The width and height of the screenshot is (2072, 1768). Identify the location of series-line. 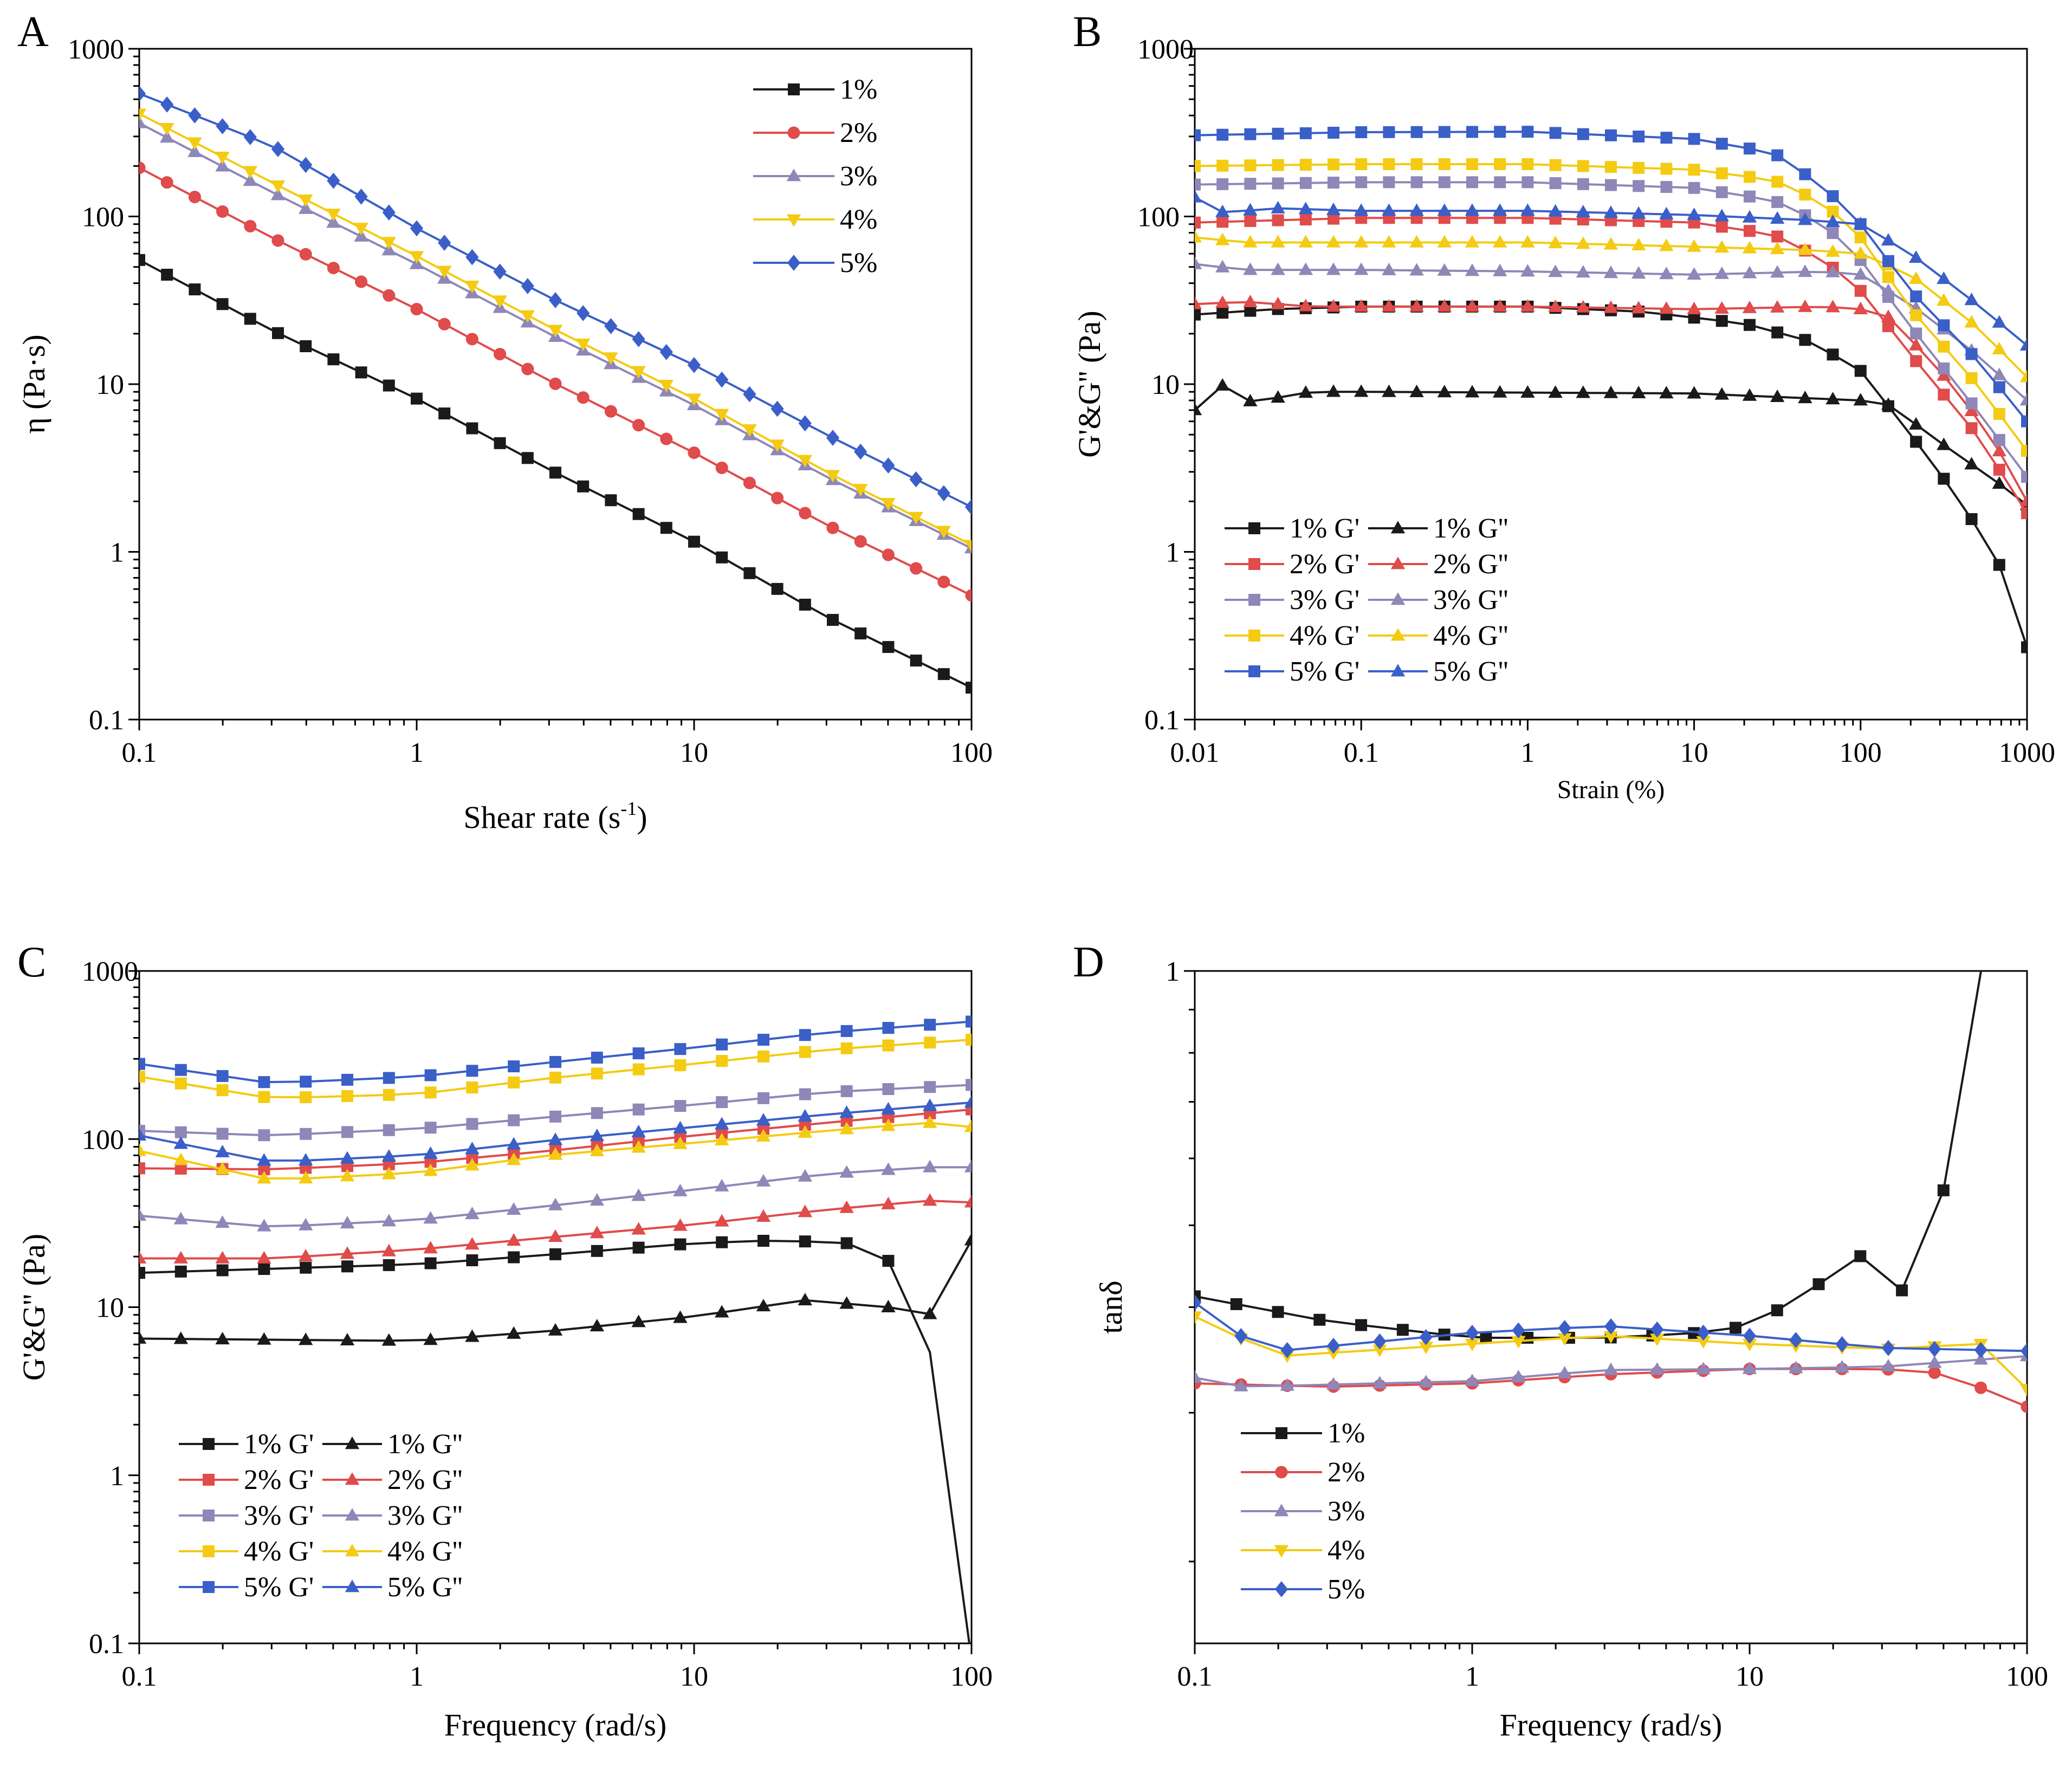
(1611, 365).